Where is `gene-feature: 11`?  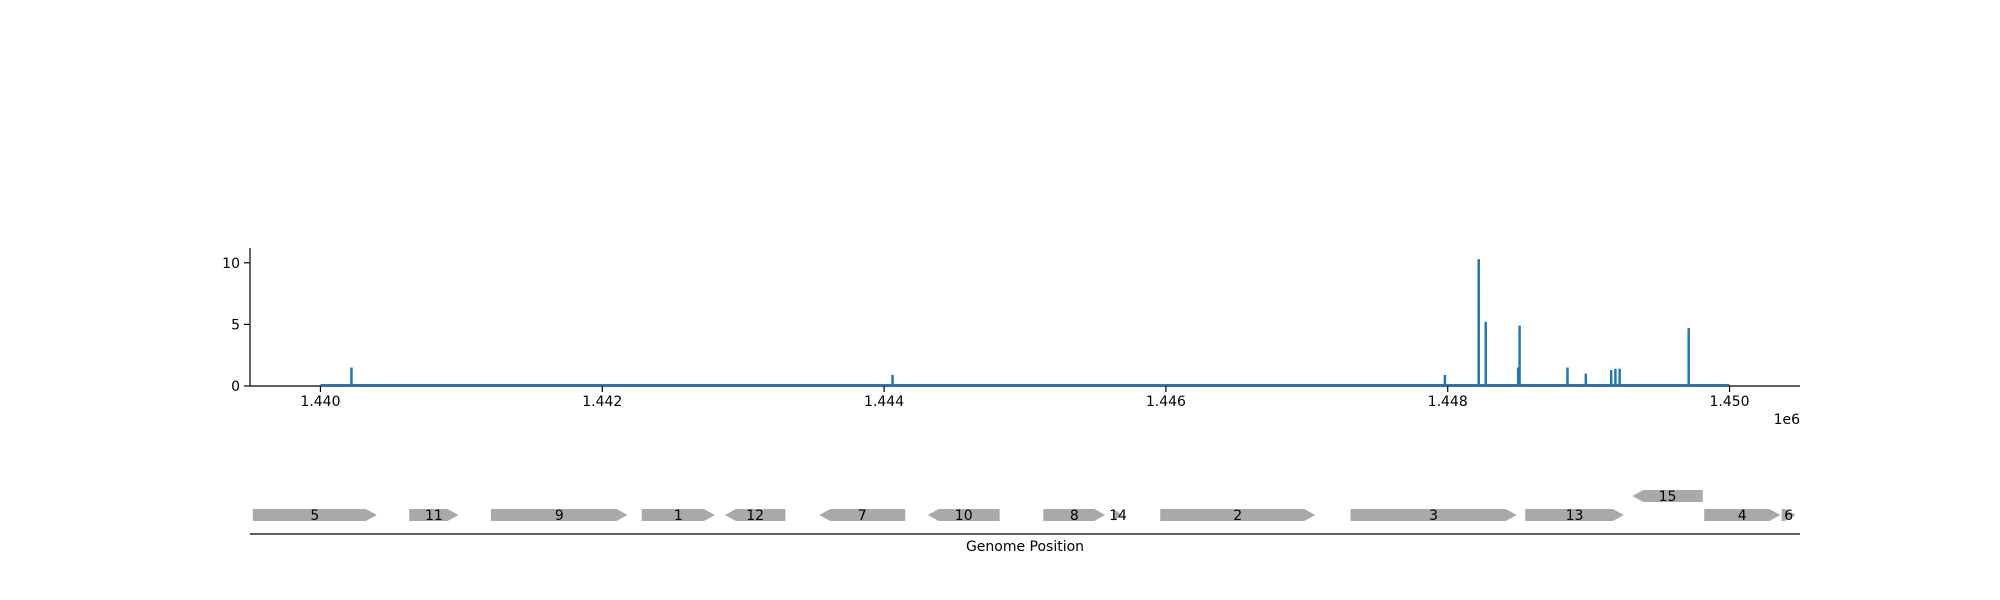 gene-feature: 11 is located at coordinates (434, 516).